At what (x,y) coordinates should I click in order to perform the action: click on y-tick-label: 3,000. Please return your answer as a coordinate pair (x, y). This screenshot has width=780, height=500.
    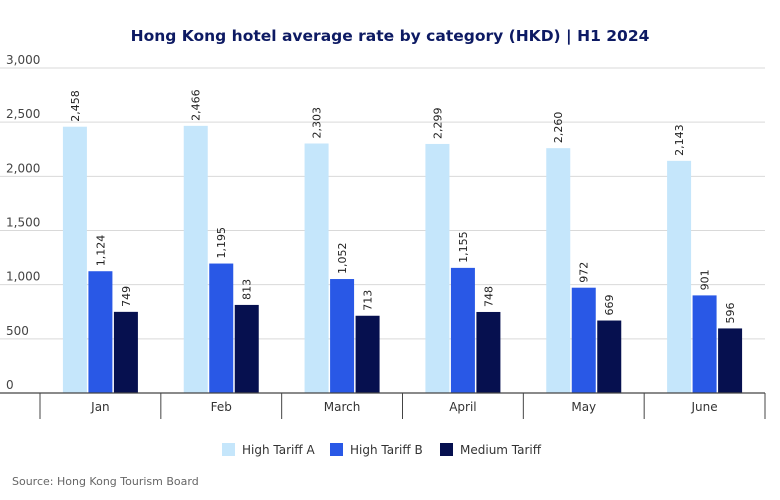
    Looking at the image, I should click on (23, 60).